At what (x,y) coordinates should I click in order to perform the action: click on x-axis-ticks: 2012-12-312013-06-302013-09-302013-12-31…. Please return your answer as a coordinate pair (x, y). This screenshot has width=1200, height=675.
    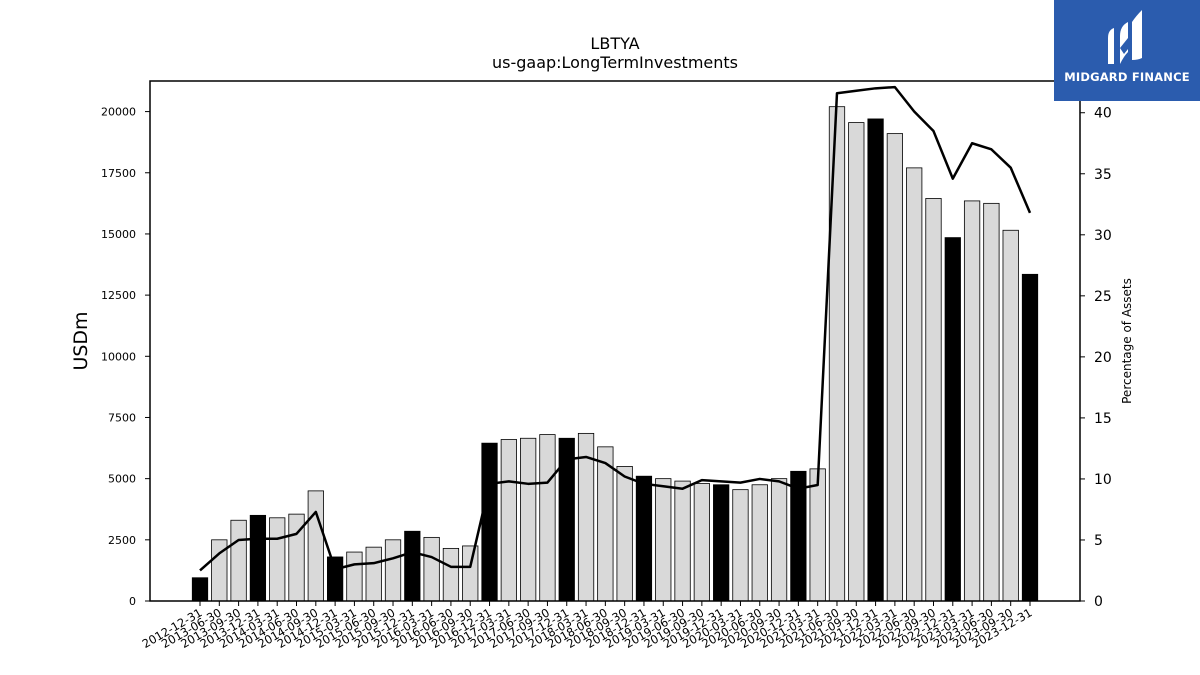
    Looking at the image, I should click on (587, 626).